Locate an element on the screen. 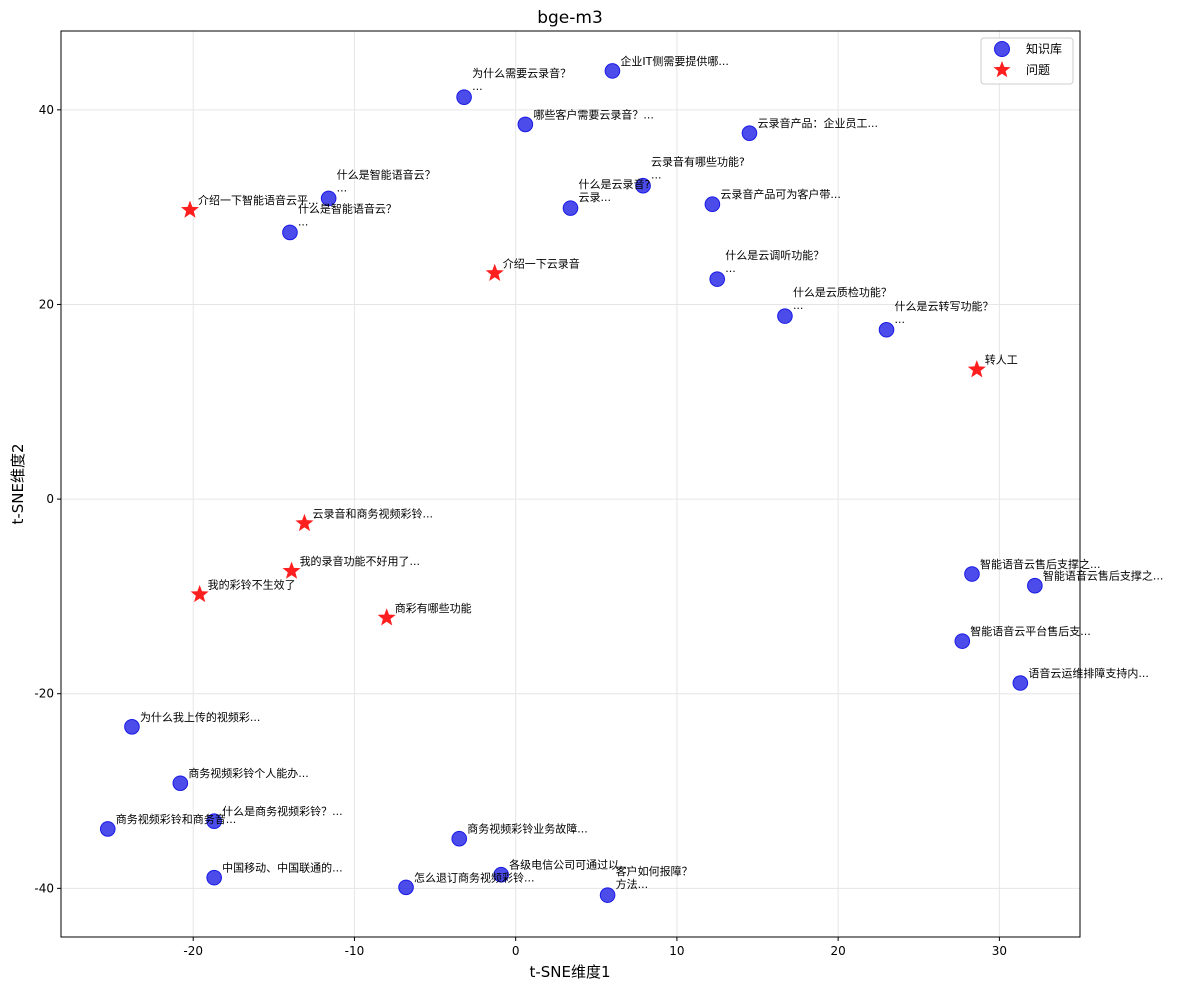 This screenshot has width=1185, height=989. y-axis-title: t-SNE维度2 is located at coordinates (18, 483).